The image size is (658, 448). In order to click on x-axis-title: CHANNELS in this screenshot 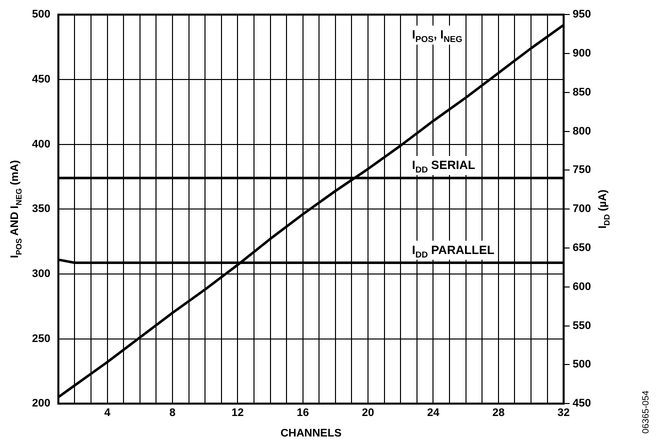, I will do `click(311, 433)`.